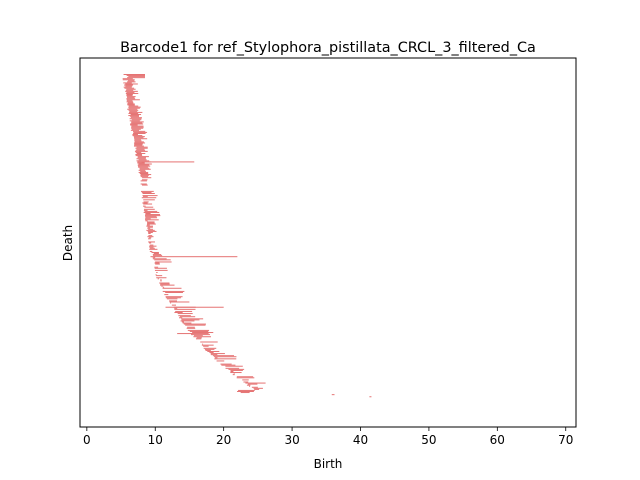  Describe the element at coordinates (428, 440) in the screenshot. I see `x-tick-label: 50` at that location.